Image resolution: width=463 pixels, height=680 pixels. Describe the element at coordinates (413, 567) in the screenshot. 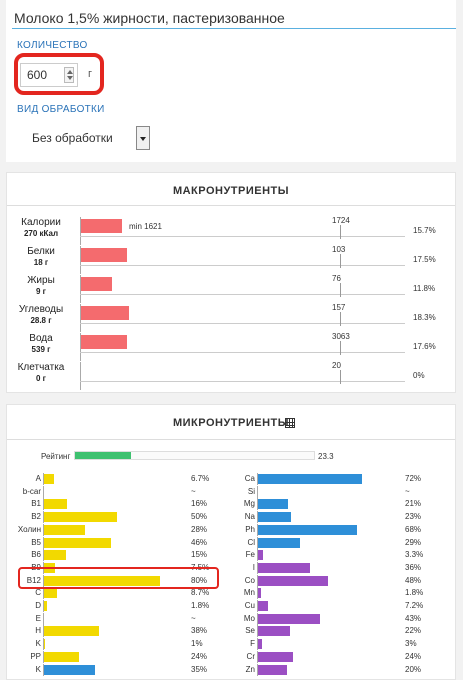

I see `minerals-percent: 36%` at that location.